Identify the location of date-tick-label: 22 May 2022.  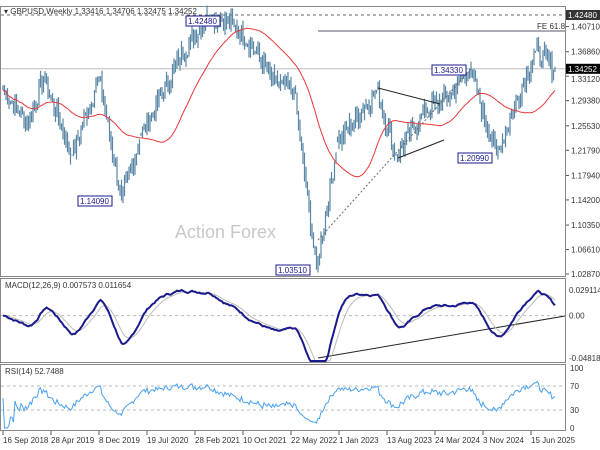
(314, 440).